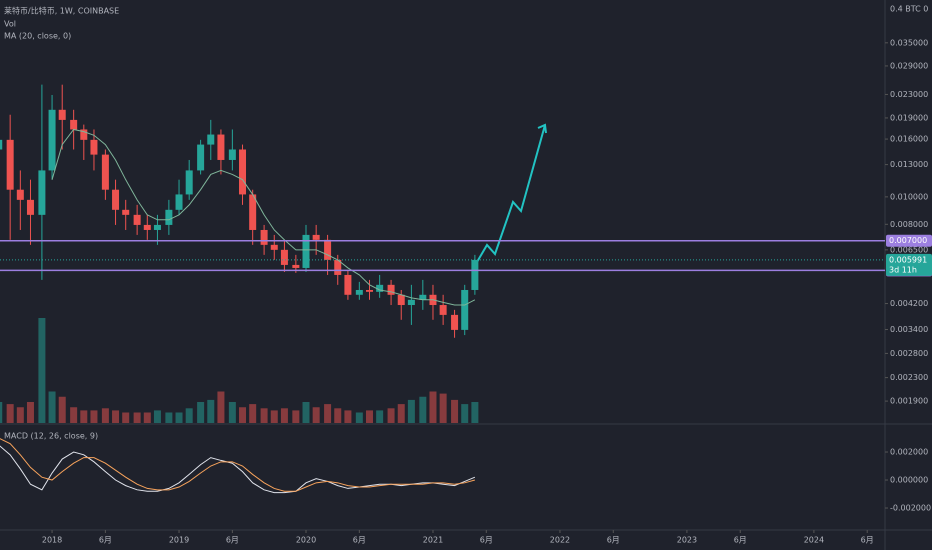 The width and height of the screenshot is (932, 550). What do you see at coordinates (909, 65) in the screenshot?
I see `y-tick-label: 0.029000` at bounding box center [909, 65].